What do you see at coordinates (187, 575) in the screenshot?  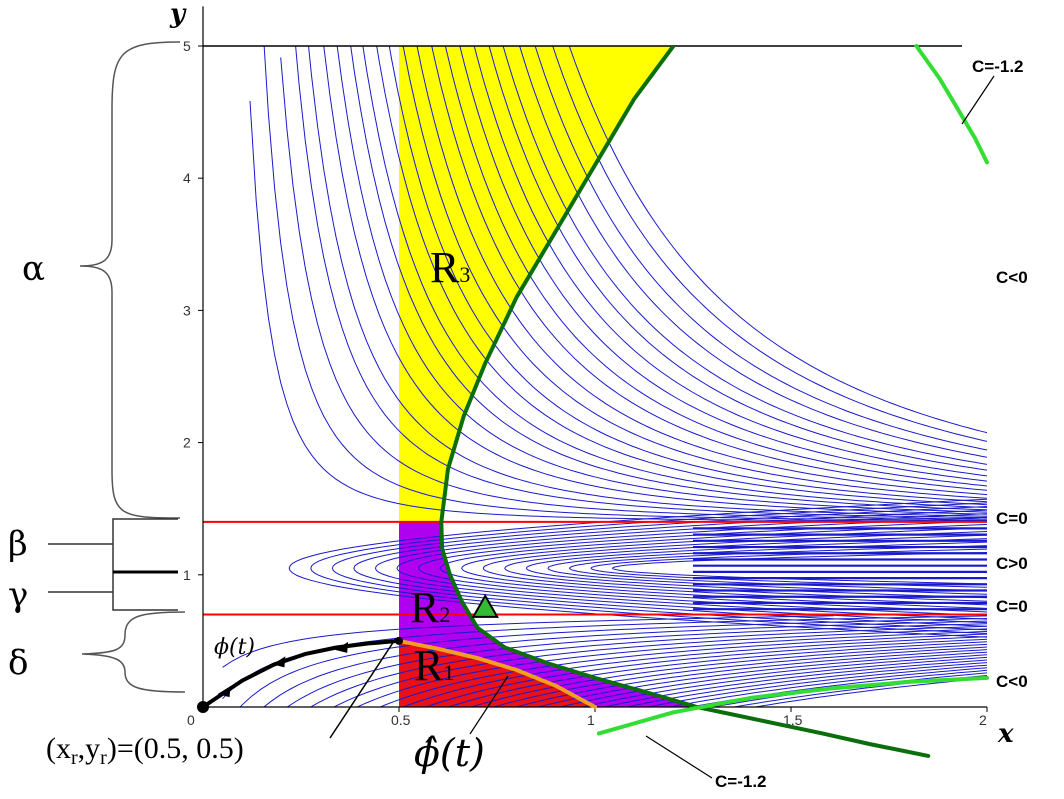 I see `y-tick-label-0: 1` at bounding box center [187, 575].